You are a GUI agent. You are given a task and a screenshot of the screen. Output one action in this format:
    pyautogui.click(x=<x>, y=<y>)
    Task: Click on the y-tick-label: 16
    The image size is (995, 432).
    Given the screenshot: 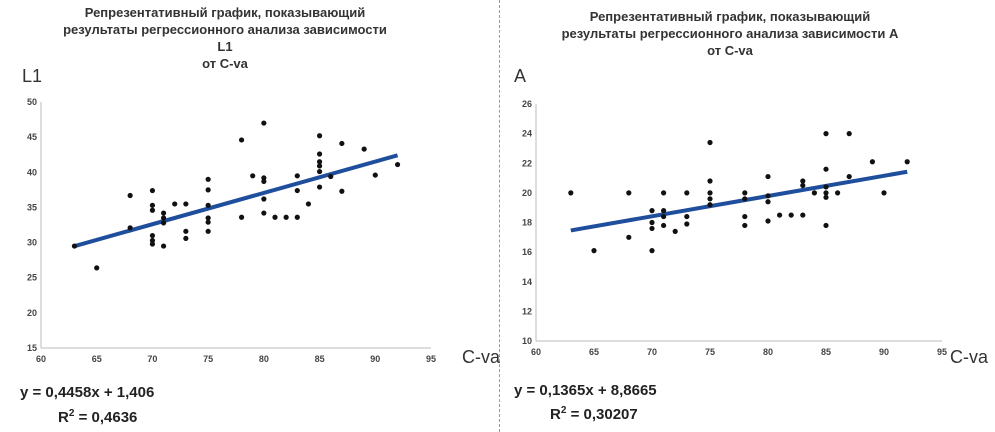 What is the action you would take?
    pyautogui.click(x=527, y=252)
    